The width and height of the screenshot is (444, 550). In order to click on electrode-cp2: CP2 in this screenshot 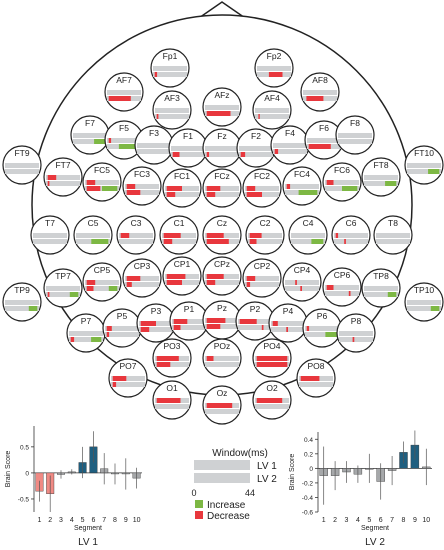, I will do `click(262, 278)`.